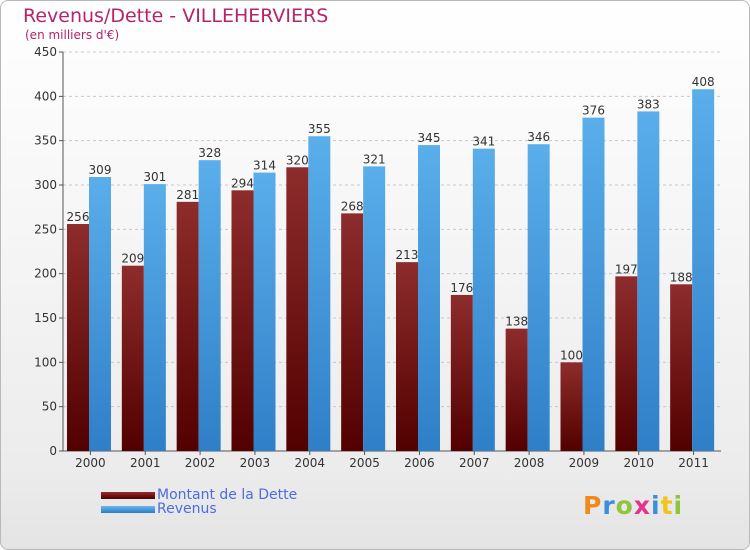 This screenshot has width=750, height=550. What do you see at coordinates (45, 52) in the screenshot?
I see `y-tick-label: 450` at bounding box center [45, 52].